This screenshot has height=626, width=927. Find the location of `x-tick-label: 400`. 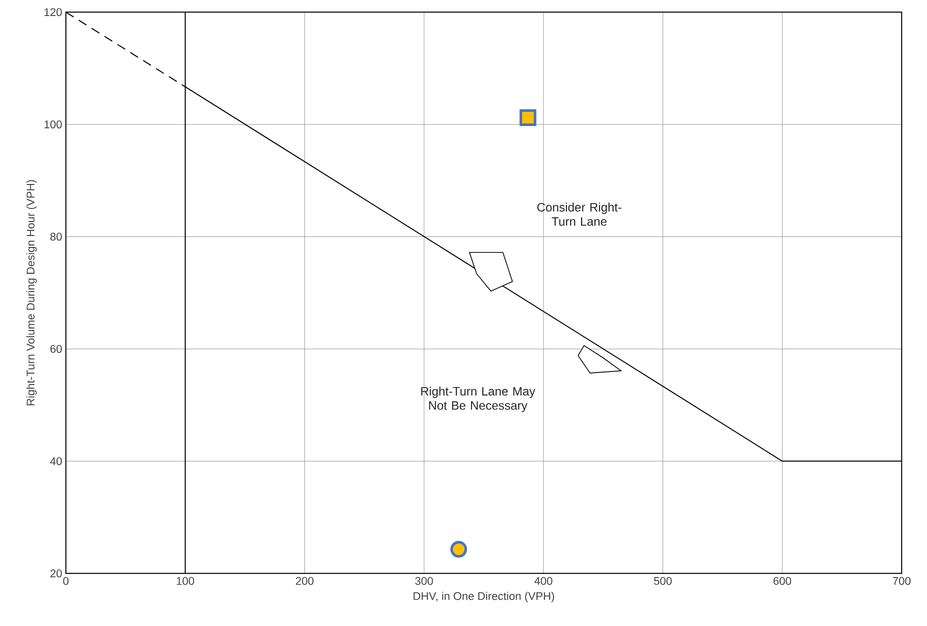

x-tick-label: 400 is located at coordinates (543, 580).